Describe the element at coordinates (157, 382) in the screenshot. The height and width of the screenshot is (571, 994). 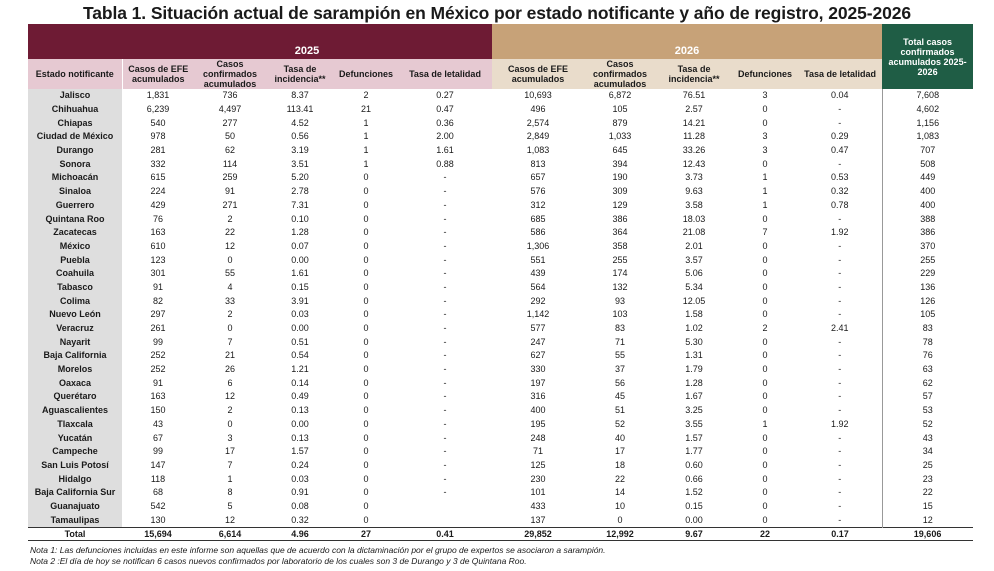
I see `data-cell: 91` at that location.